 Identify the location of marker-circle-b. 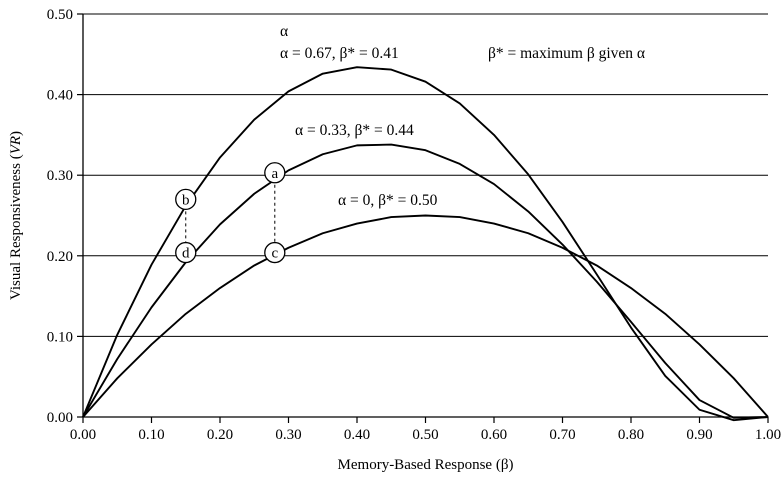
(186, 199).